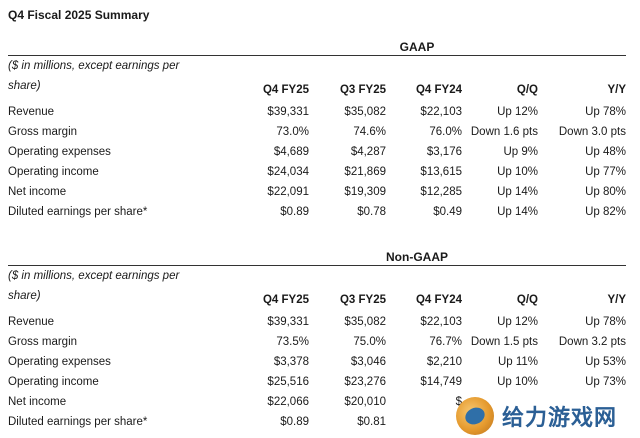 This screenshot has height=438, width=640. I want to click on gaap-cell-q3fy25: 74.6%, so click(369, 132).